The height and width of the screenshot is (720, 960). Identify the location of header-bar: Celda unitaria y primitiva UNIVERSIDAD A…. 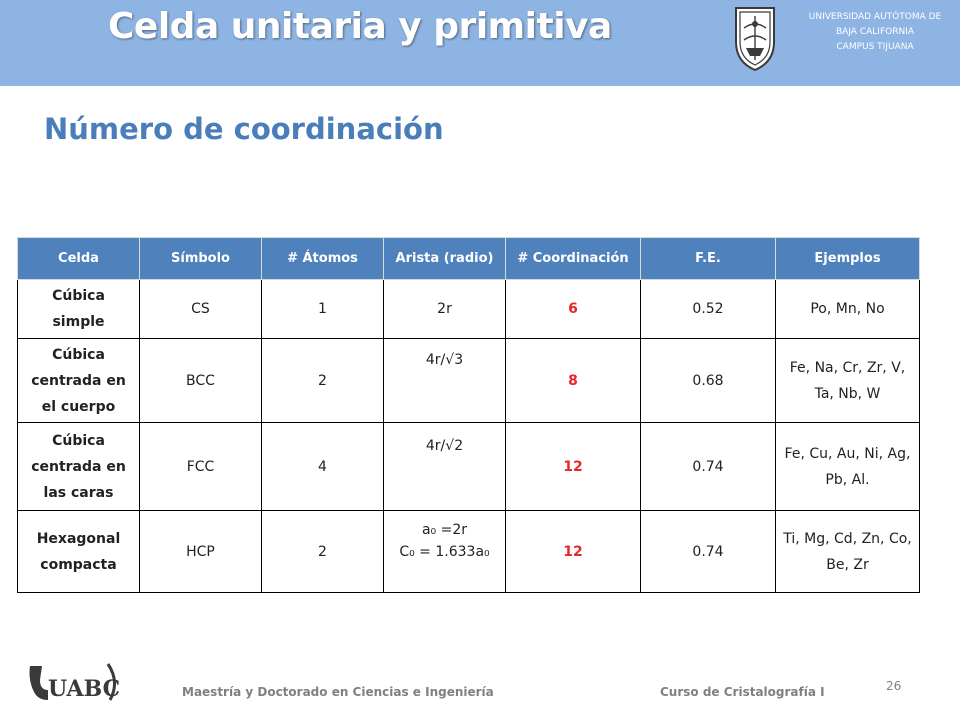
(480, 43).